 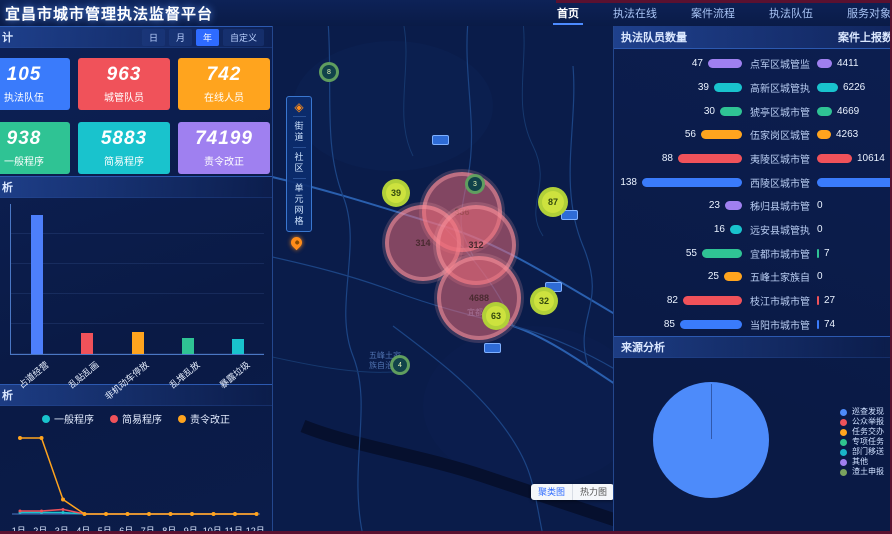 I want to click on team-members-count: 138, so click(x=628, y=182).